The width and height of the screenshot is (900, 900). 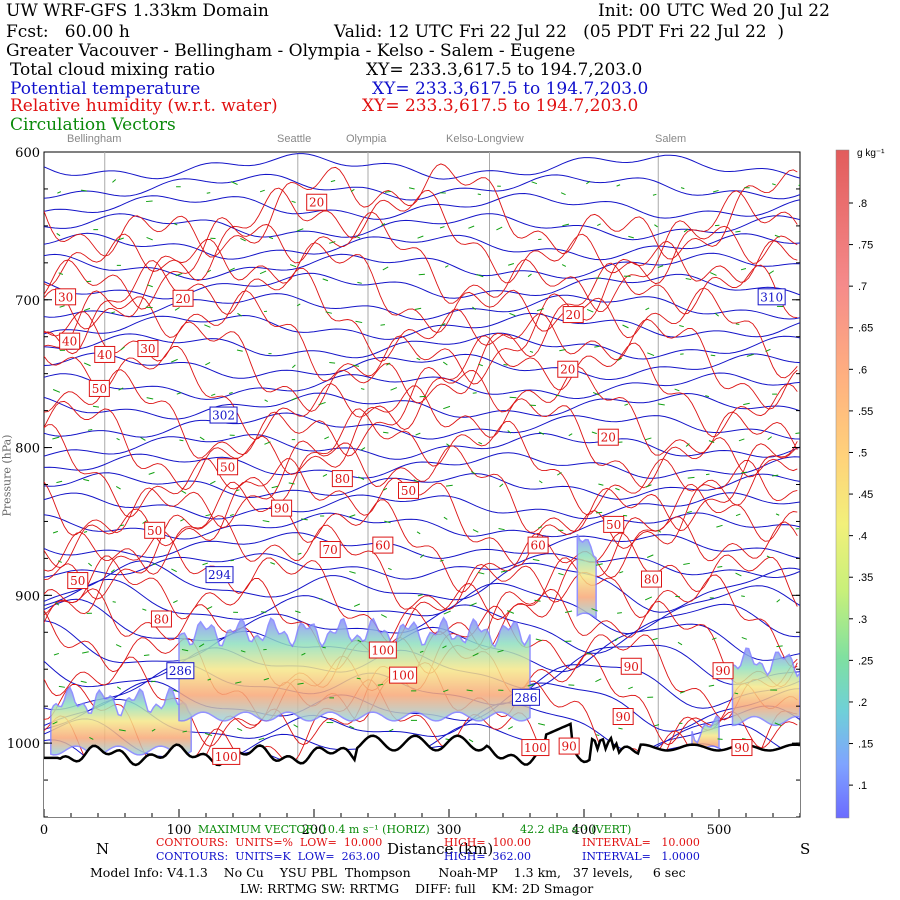 I want to click on field-theta-xy: XY= 233.3,617.5 to 194.7,203.0, so click(x=510, y=89).